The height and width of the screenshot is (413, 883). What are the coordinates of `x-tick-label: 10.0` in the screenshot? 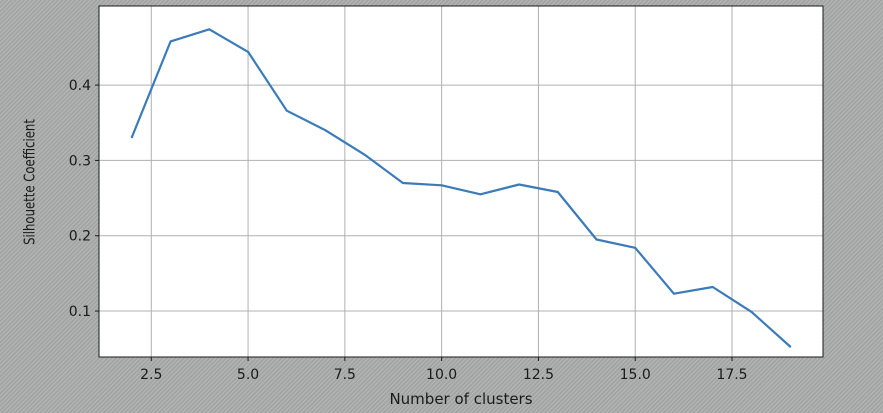 It's located at (441, 375).